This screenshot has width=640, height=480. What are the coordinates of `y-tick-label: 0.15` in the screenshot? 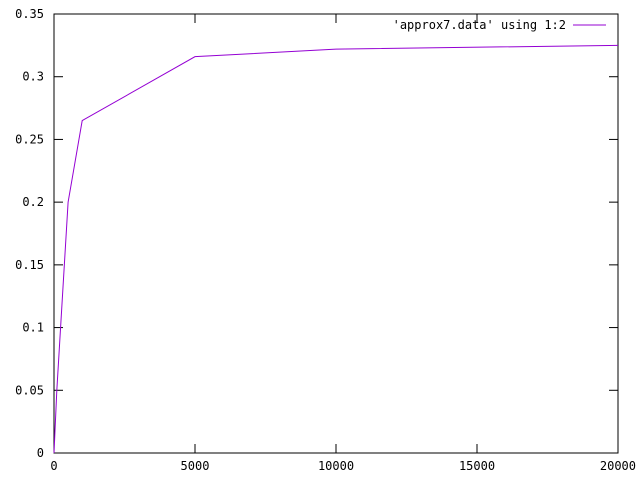 It's located at (29, 265).